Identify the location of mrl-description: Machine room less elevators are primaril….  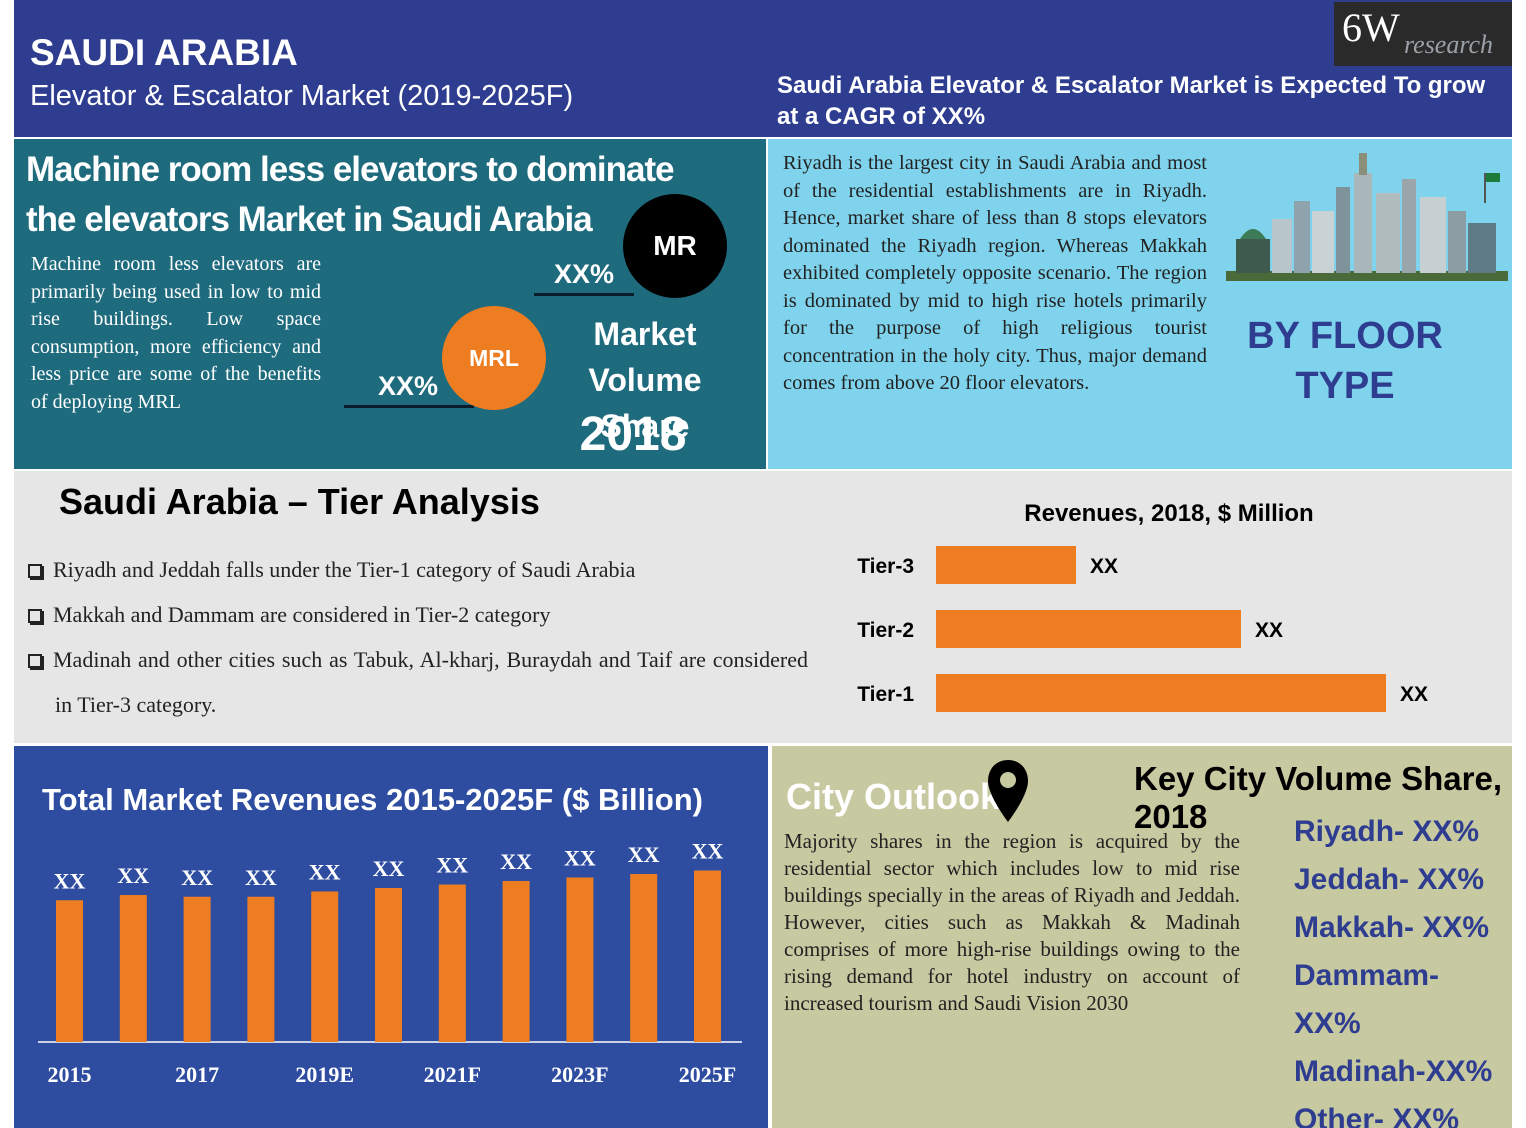
(176, 333).